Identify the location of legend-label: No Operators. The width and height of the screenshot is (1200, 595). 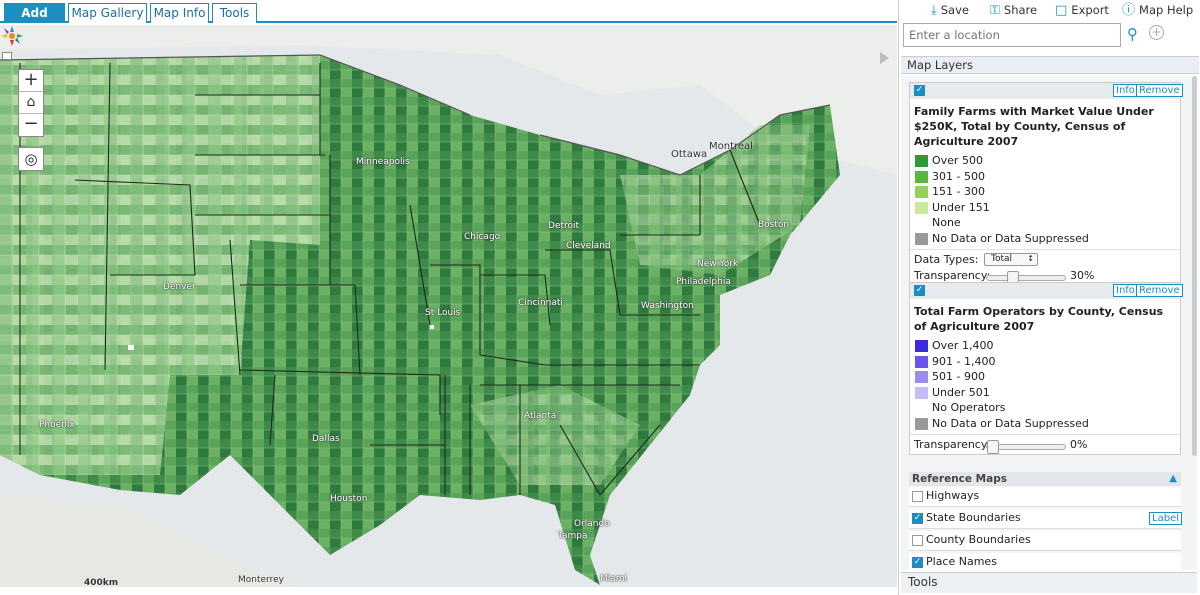
(969, 407).